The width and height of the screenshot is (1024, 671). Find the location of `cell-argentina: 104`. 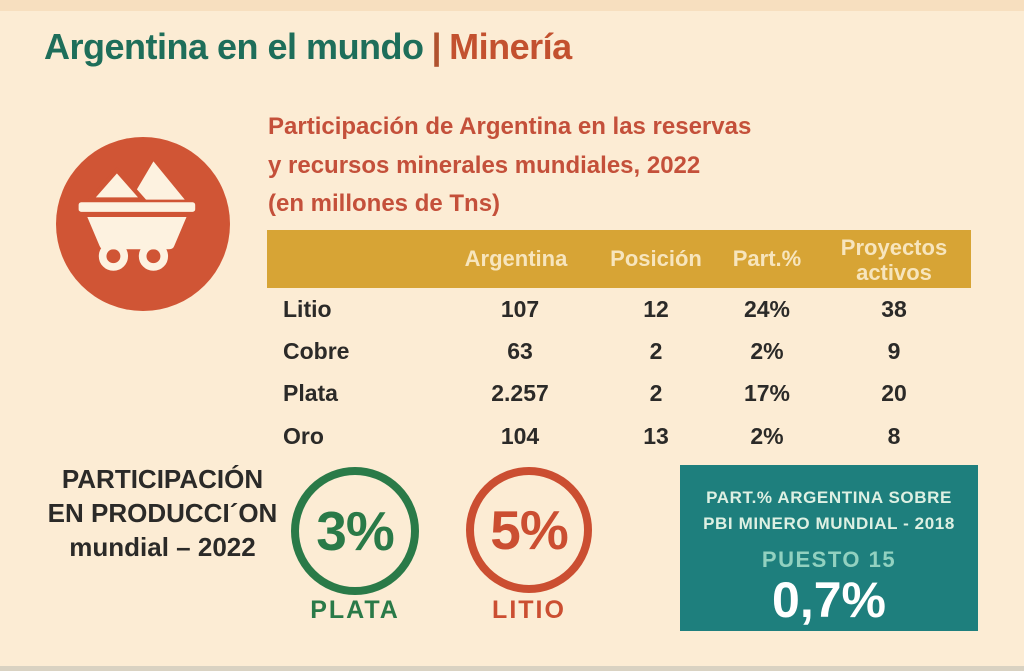

cell-argentina: 104 is located at coordinates (520, 436).